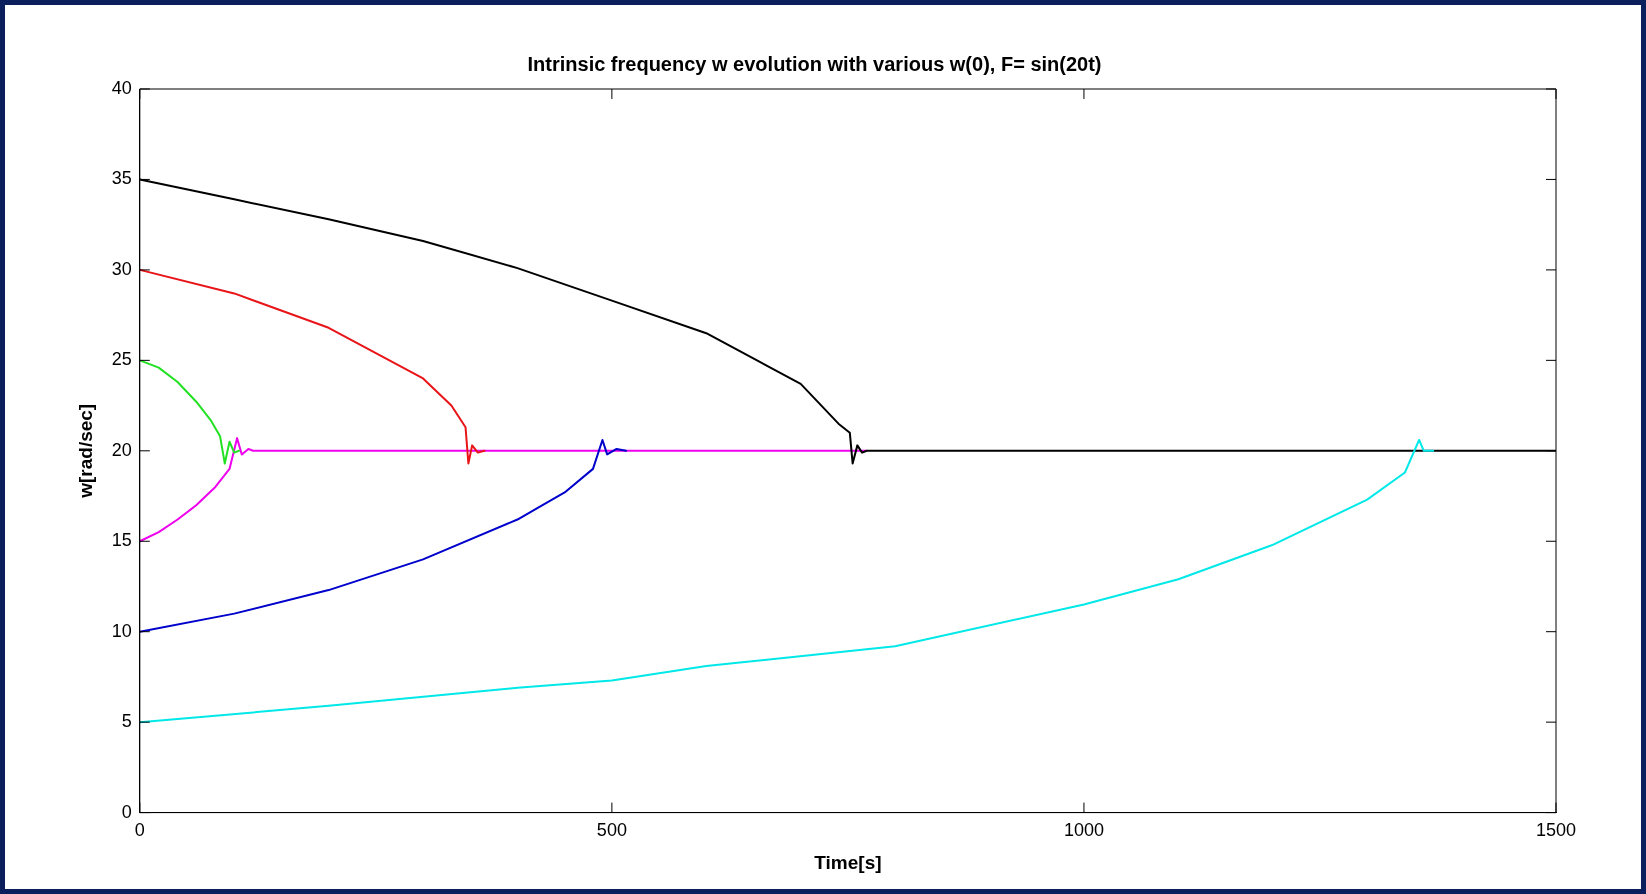  I want to click on x-axis-title: Time[s], so click(848, 862).